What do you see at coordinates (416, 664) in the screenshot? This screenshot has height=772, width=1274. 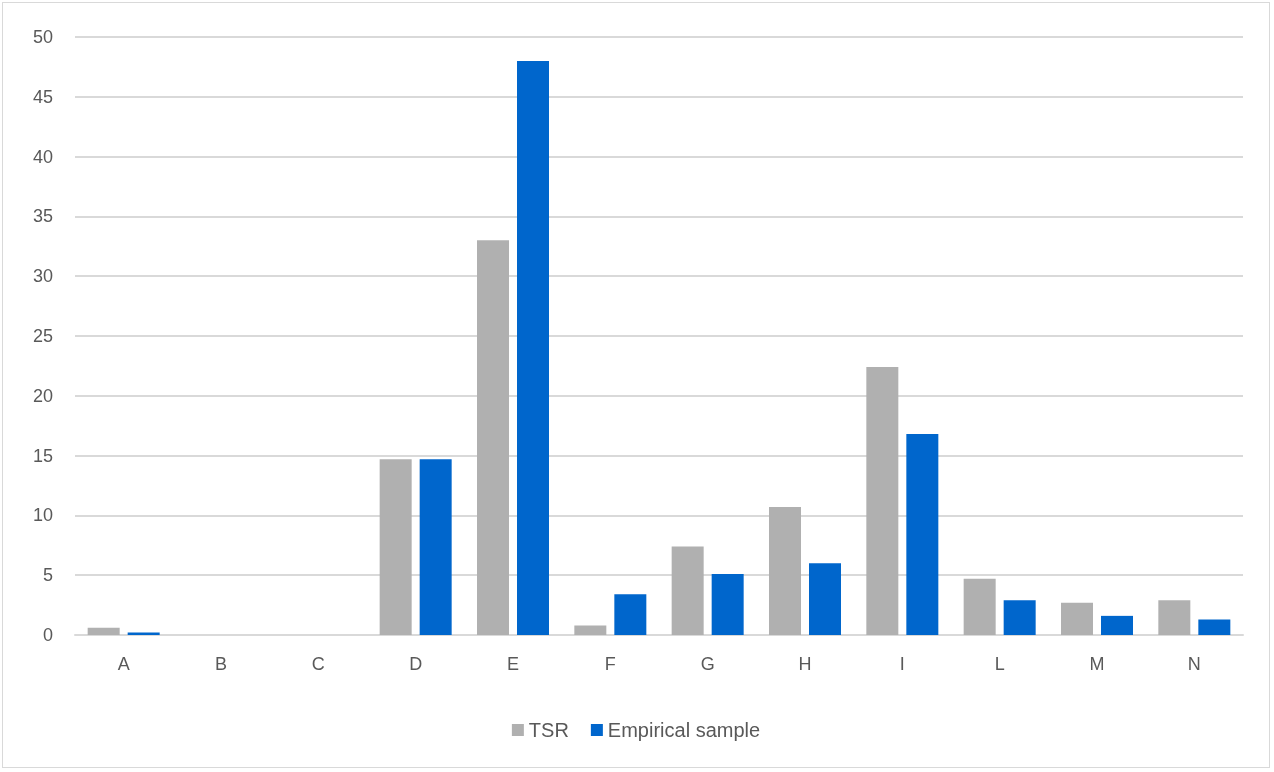 I see `x-tick-label: D` at bounding box center [416, 664].